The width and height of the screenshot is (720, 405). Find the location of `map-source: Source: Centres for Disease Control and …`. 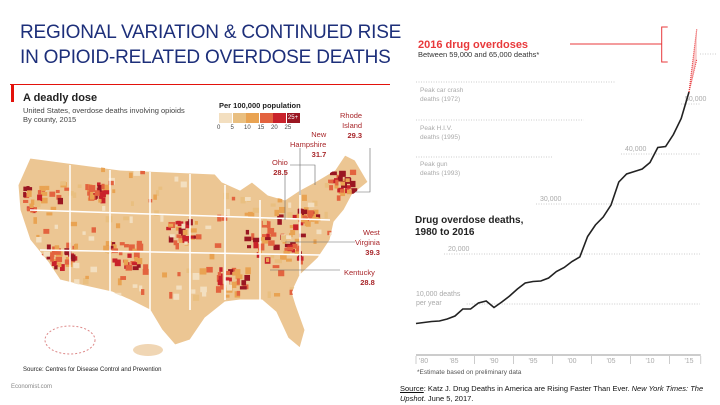

map-source: Source: Centres for Disease Control and … is located at coordinates (92, 370).